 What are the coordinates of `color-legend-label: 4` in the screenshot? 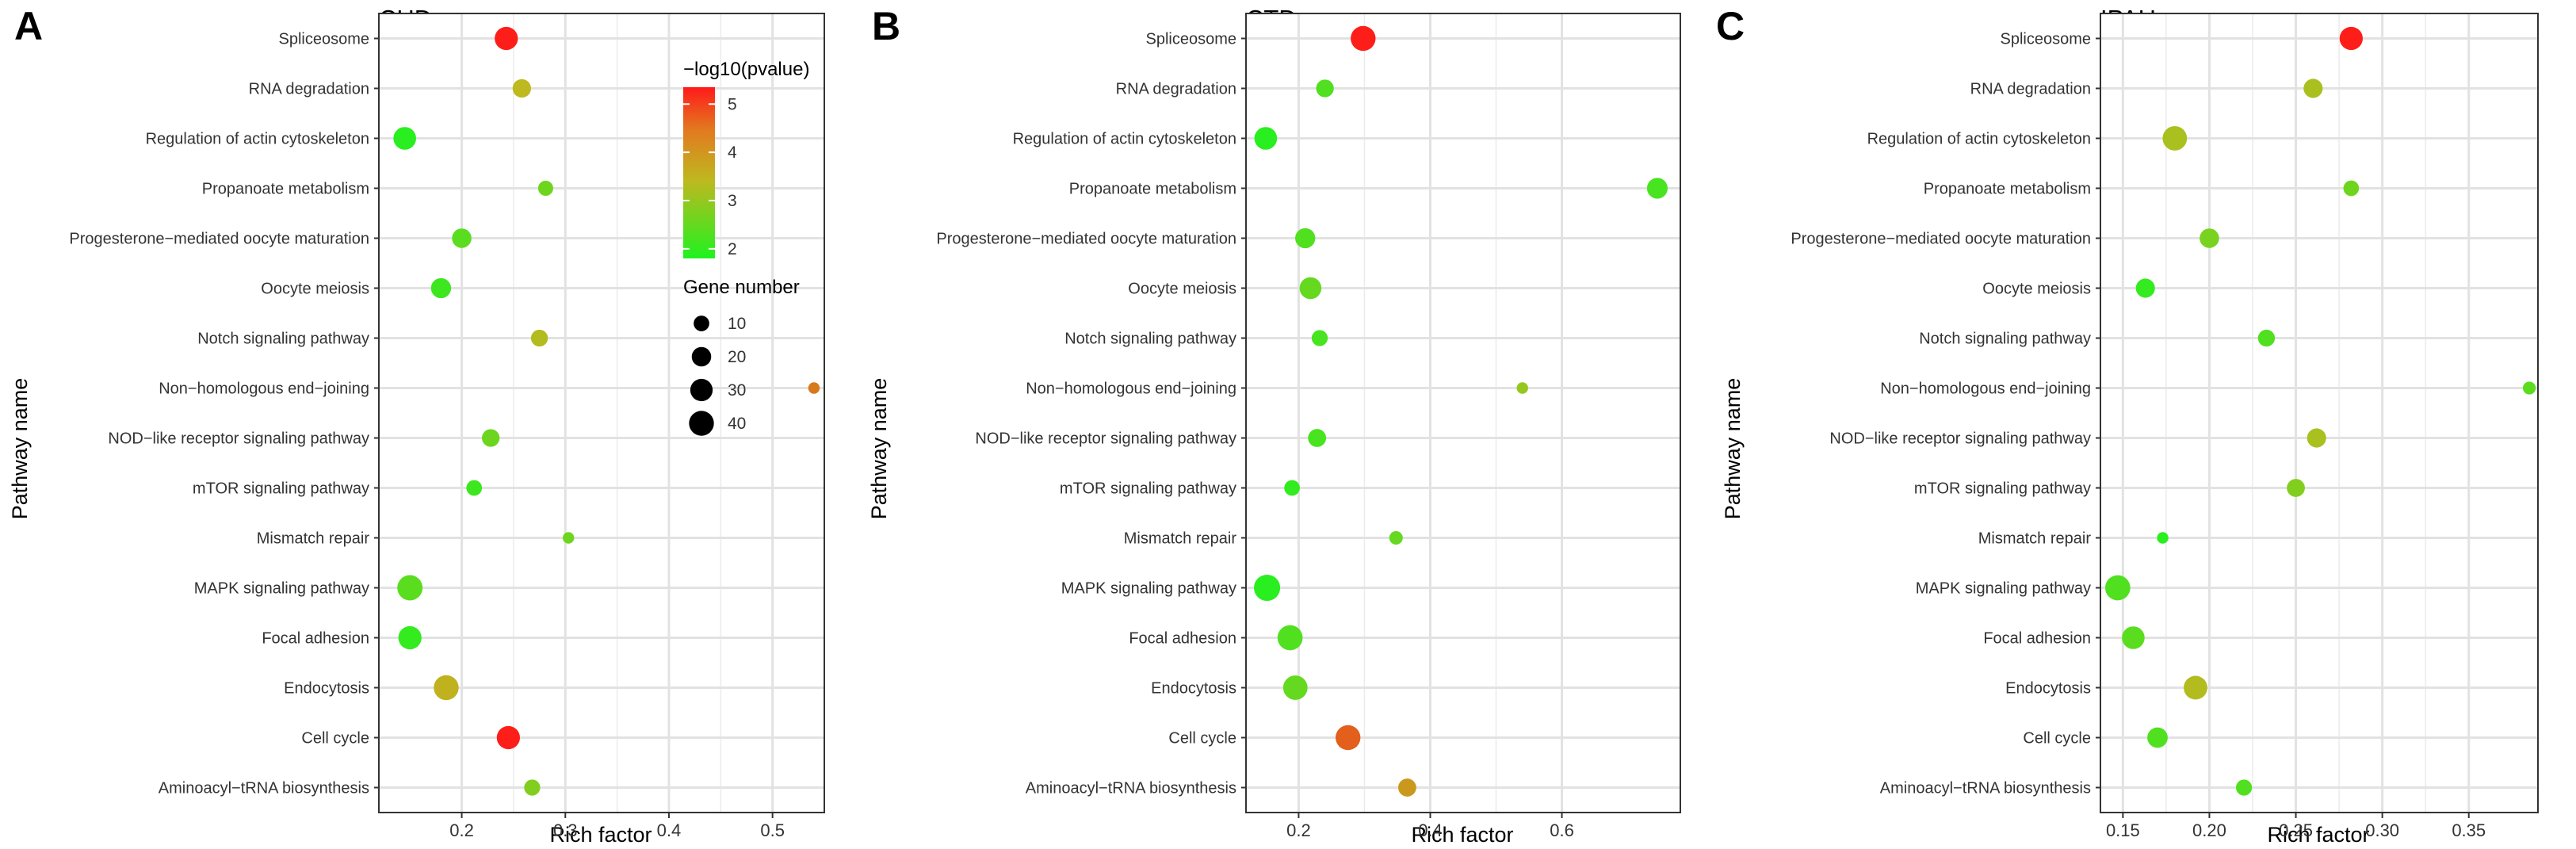 It's located at (732, 152).